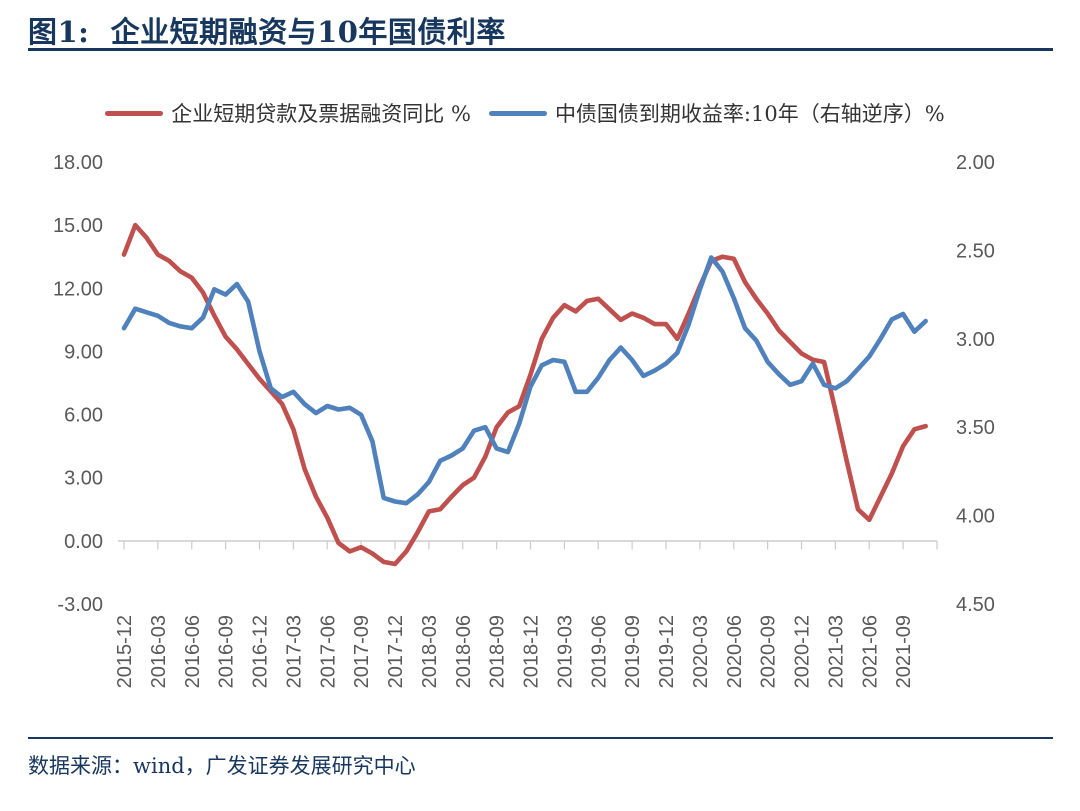 Image resolution: width=1080 pixels, height=811 pixels. What do you see at coordinates (540, 738) in the screenshot?
I see `footer-divider-rule` at bounding box center [540, 738].